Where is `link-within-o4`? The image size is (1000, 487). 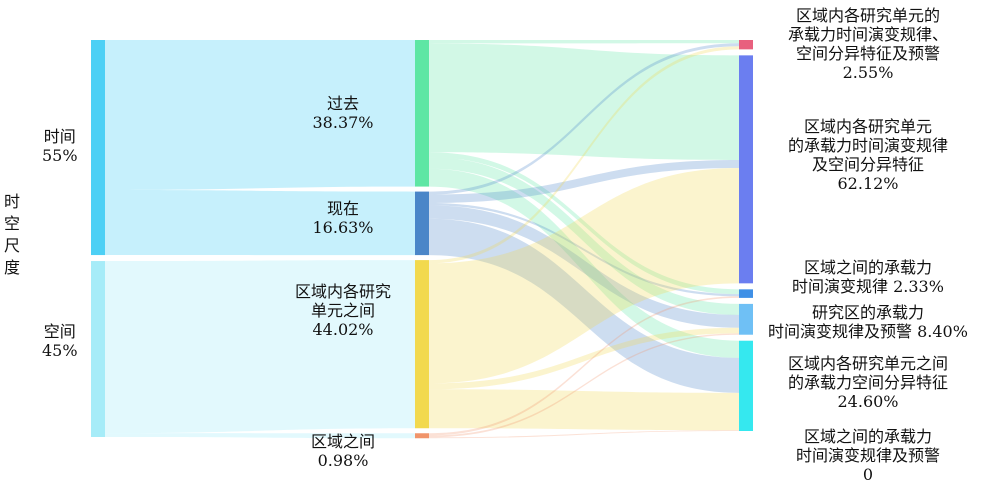 link-within-o4 is located at coordinates (584, 358).